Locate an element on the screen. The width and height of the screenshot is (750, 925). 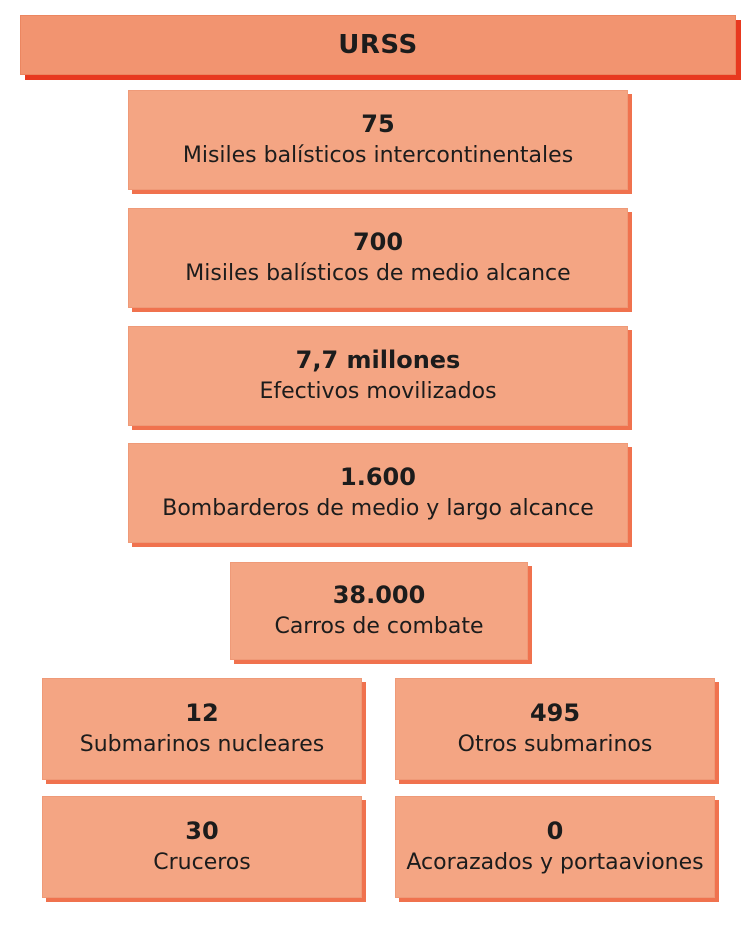
stat-label: Misiles balísticos intercontinentales is located at coordinates (378, 155).